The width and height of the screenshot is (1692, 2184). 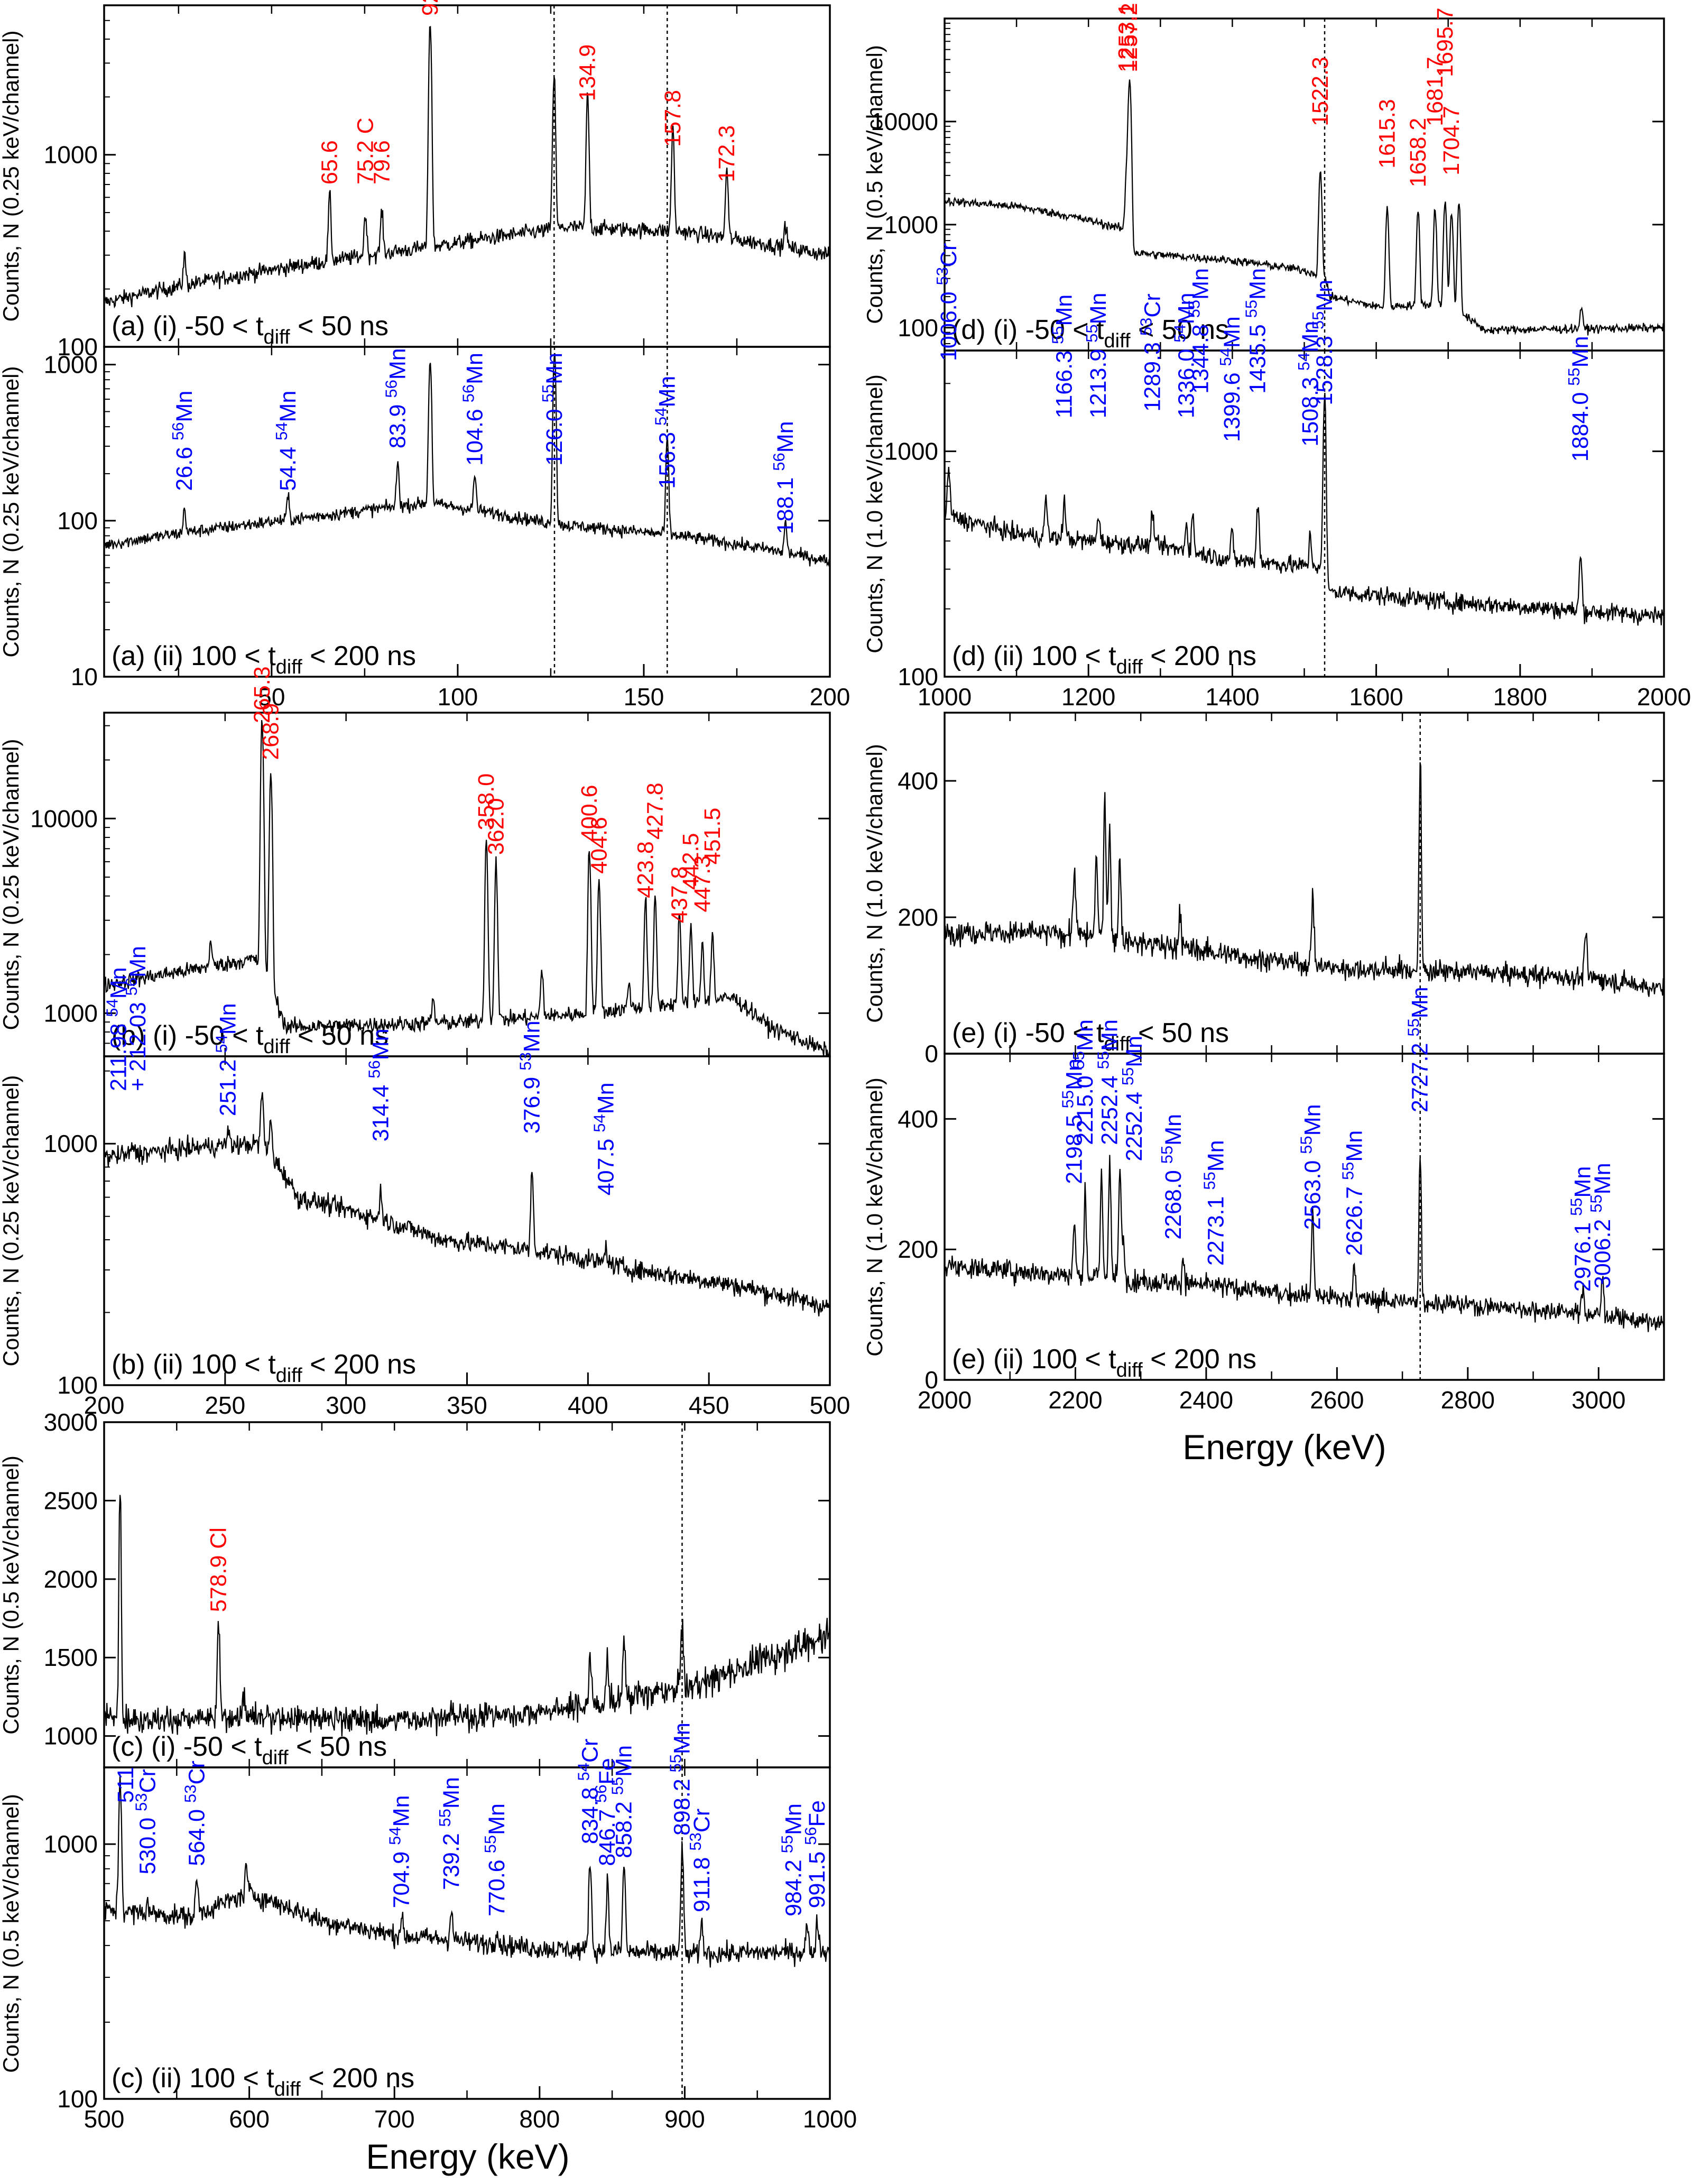 What do you see at coordinates (330, 162) in the screenshot?
I see `peak-label: 65.6` at bounding box center [330, 162].